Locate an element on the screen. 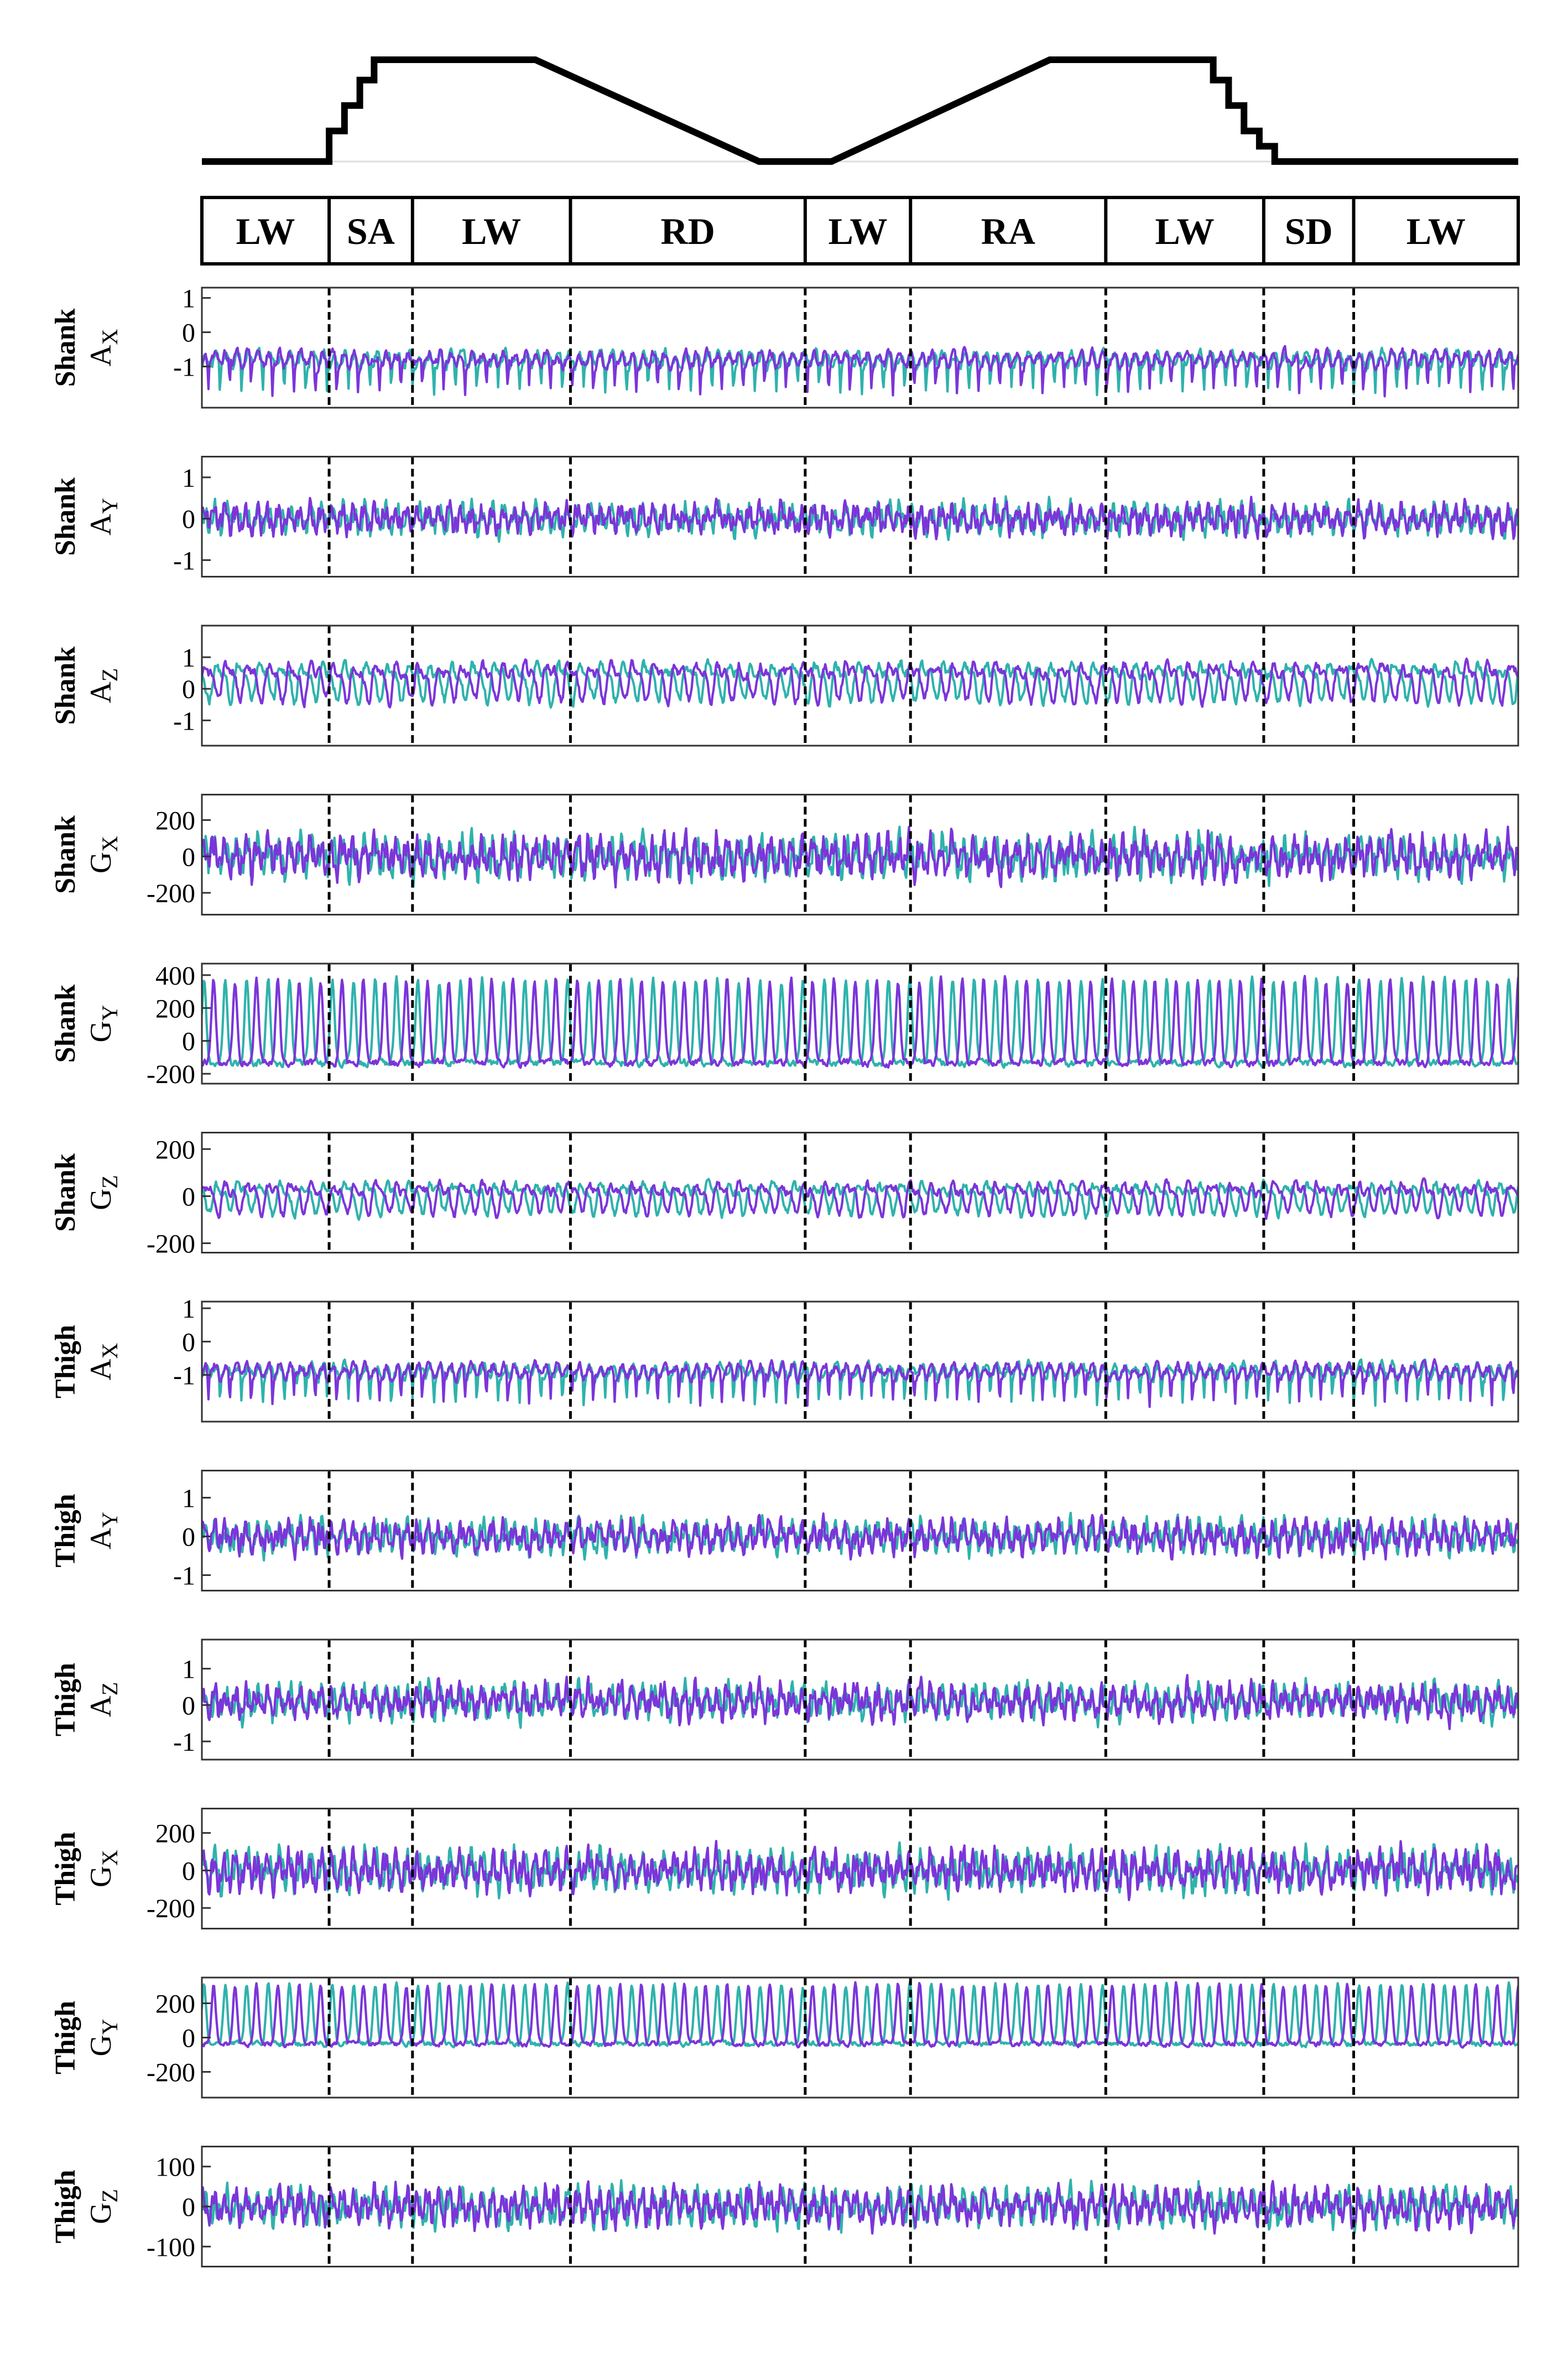 Image resolution: width=1568 pixels, height=2362 pixels. panel-channel-label: AY is located at coordinates (103, 516).